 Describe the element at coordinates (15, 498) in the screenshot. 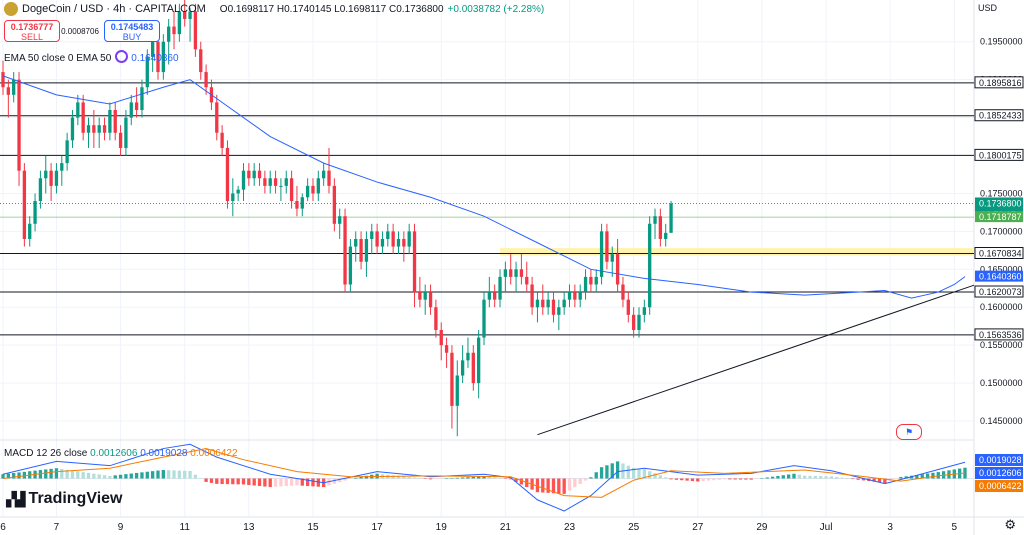

I see `tradingview-logo-icon: ▞▟` at that location.